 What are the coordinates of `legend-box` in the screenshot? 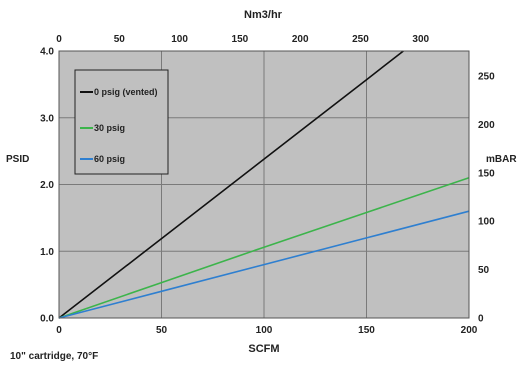 It's located at (121, 122).